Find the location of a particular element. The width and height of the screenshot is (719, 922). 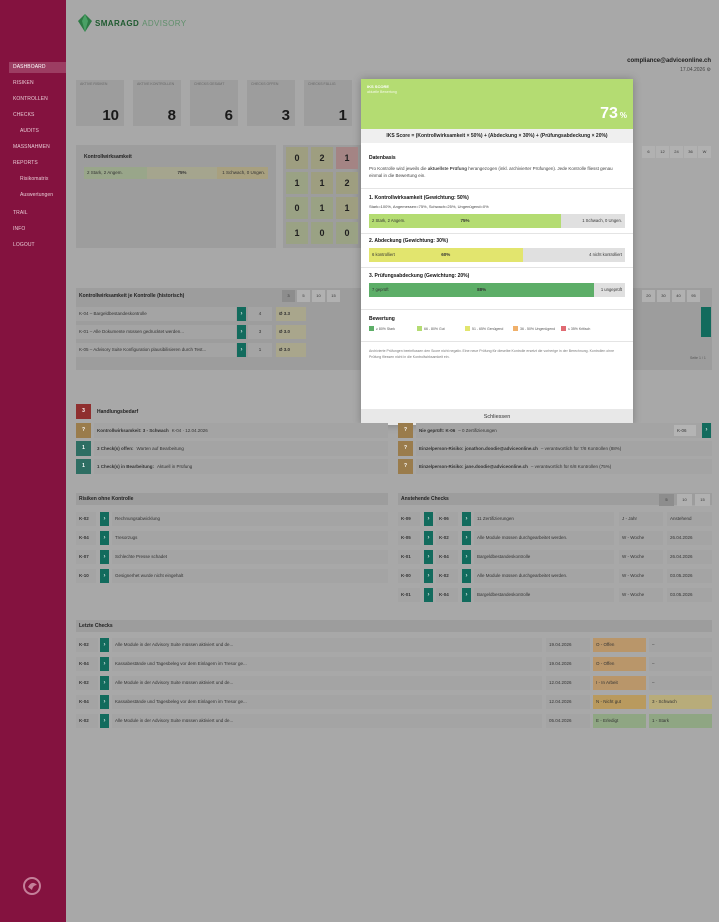

sidebar-item-trail: TRAIL is located at coordinates (20, 213).